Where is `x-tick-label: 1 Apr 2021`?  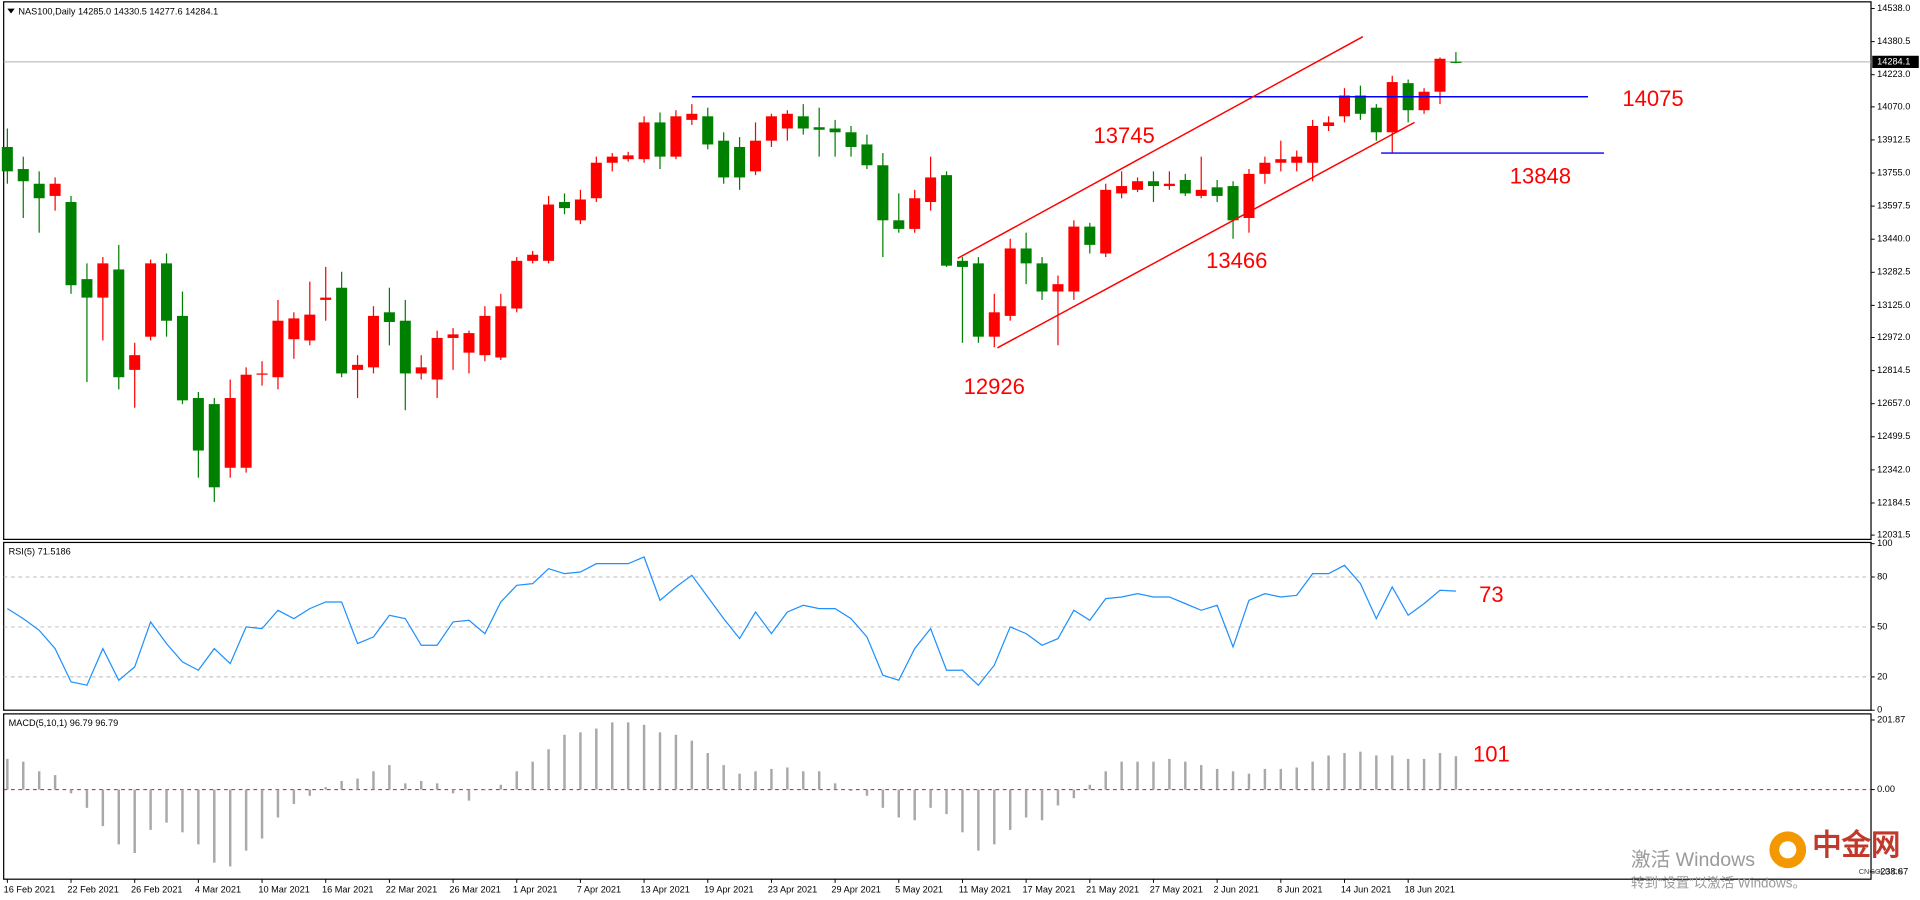 x-tick-label: 1 Apr 2021 is located at coordinates (535, 890).